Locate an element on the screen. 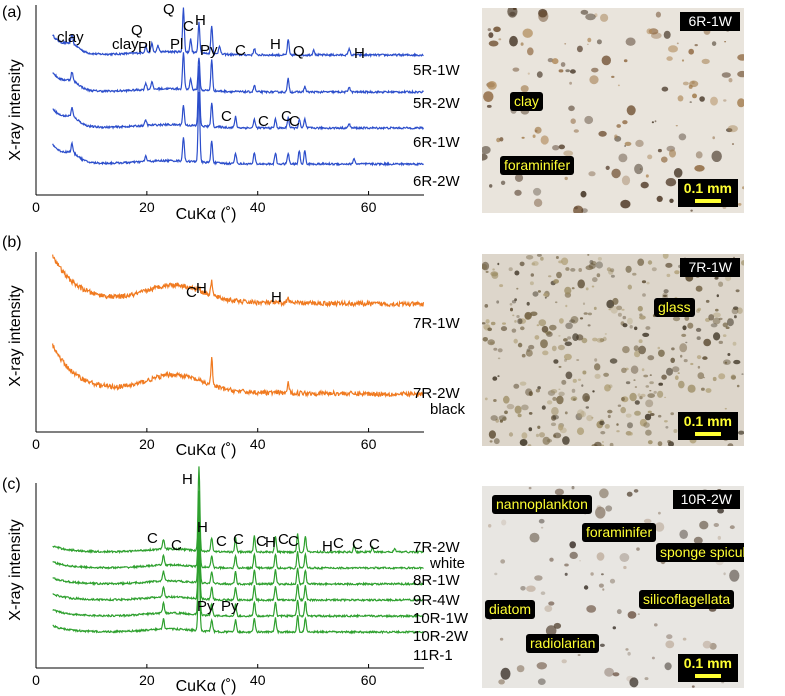 This screenshot has width=785, height=696. micrograph-sample-tag: 10R-2W is located at coordinates (706, 499).